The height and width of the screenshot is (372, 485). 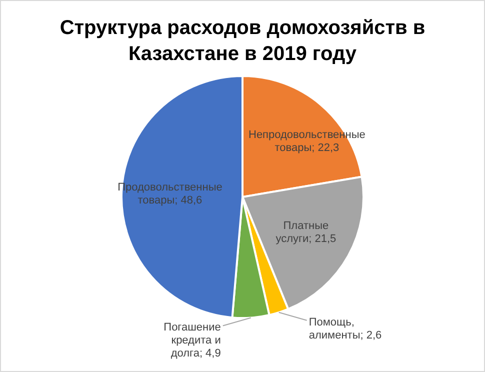 What do you see at coordinates (345, 329) in the screenshot?
I see `slice-label: Помощь, алименты; 2,6` at bounding box center [345, 329].